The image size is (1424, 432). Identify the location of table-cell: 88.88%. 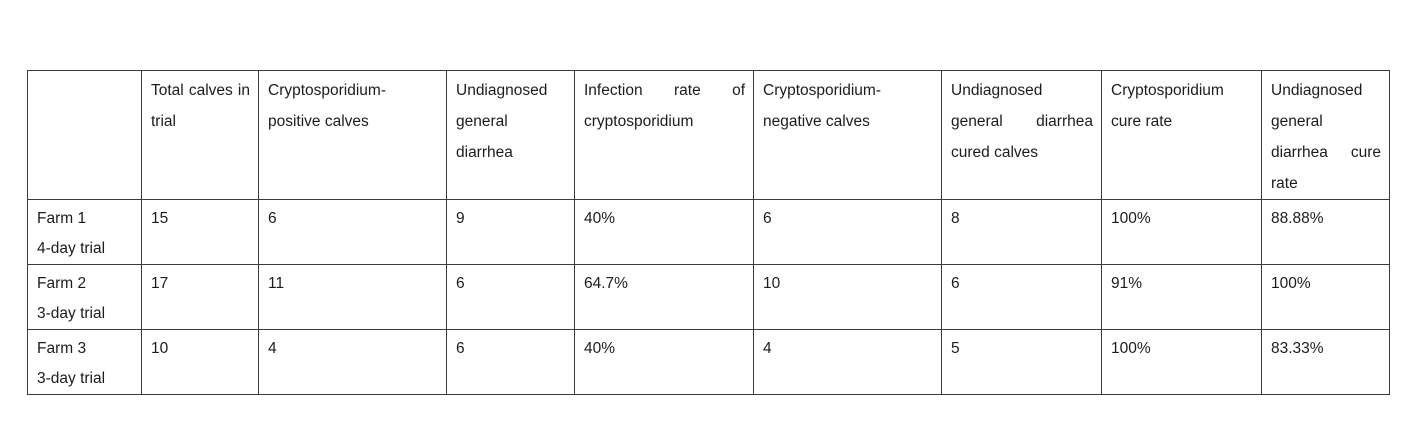
(1325, 232).